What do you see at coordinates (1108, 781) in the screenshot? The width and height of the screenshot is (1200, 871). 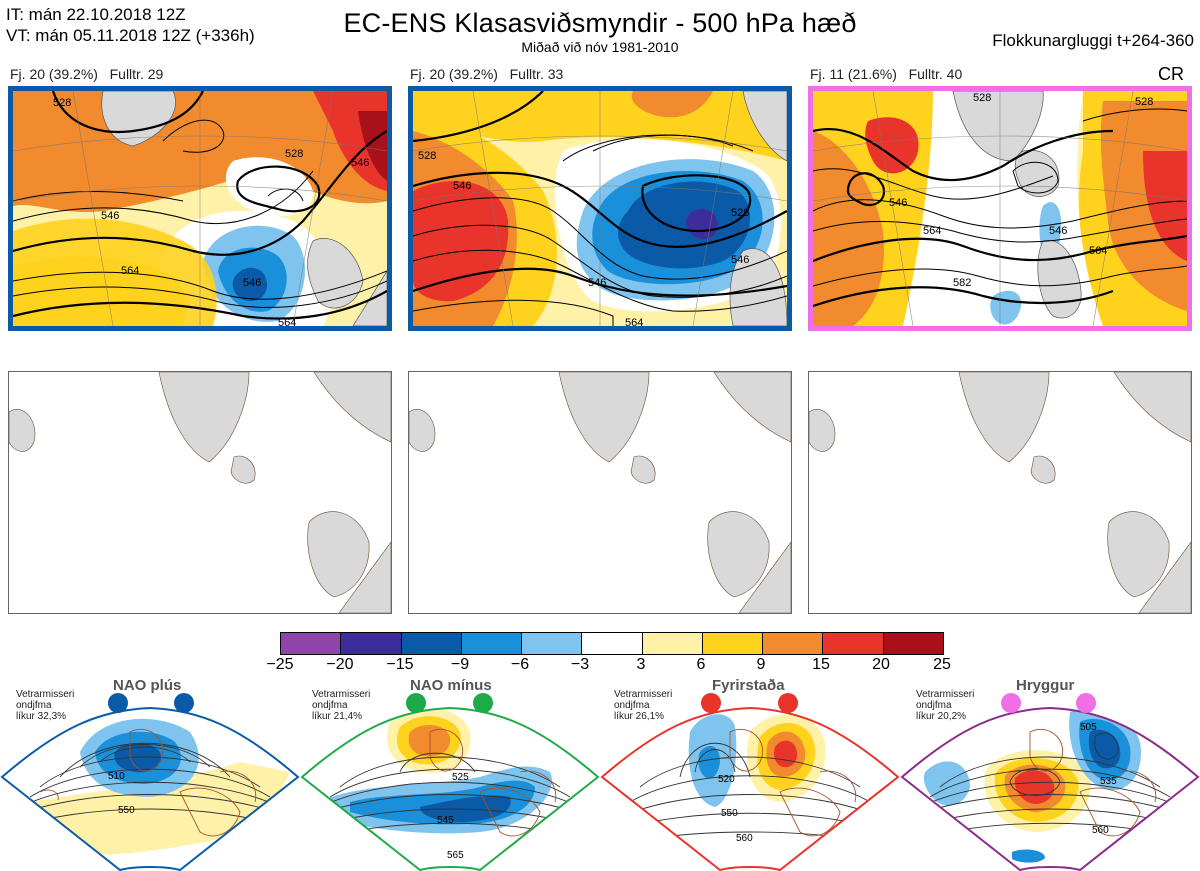 I see `contour-label: 535` at bounding box center [1108, 781].